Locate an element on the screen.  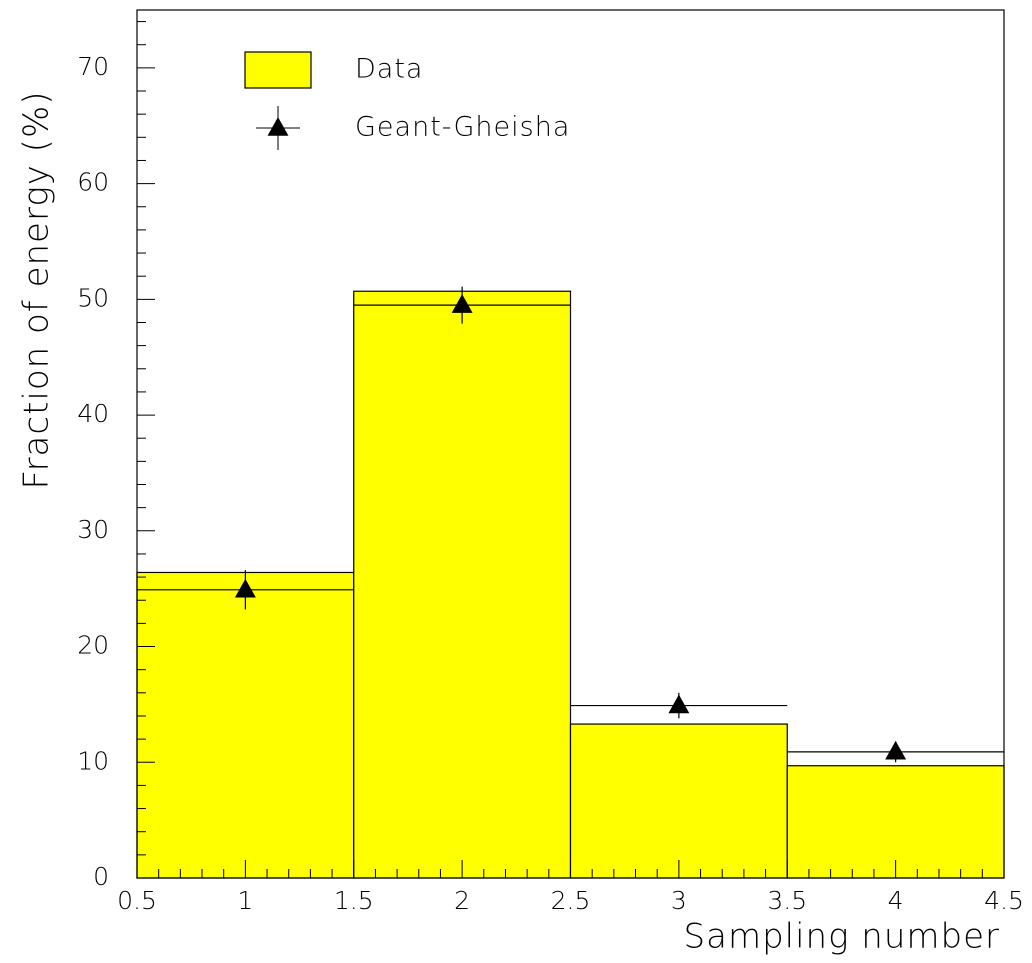
y-tick-label: 50 is located at coordinates (93, 297).